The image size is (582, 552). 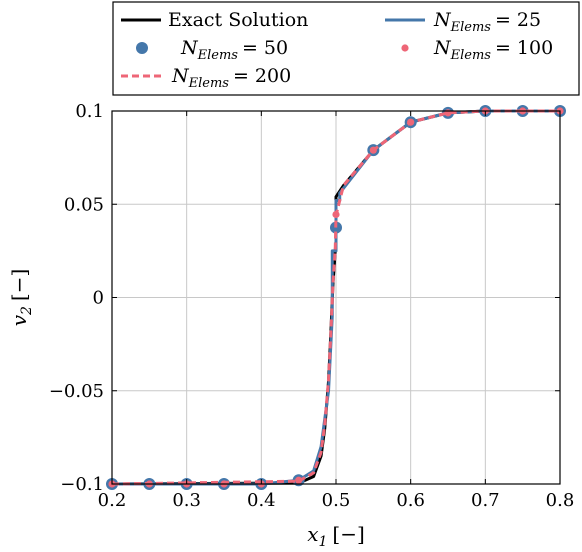 I want to click on y-axis-label-unit: [−], so click(x=19, y=285).